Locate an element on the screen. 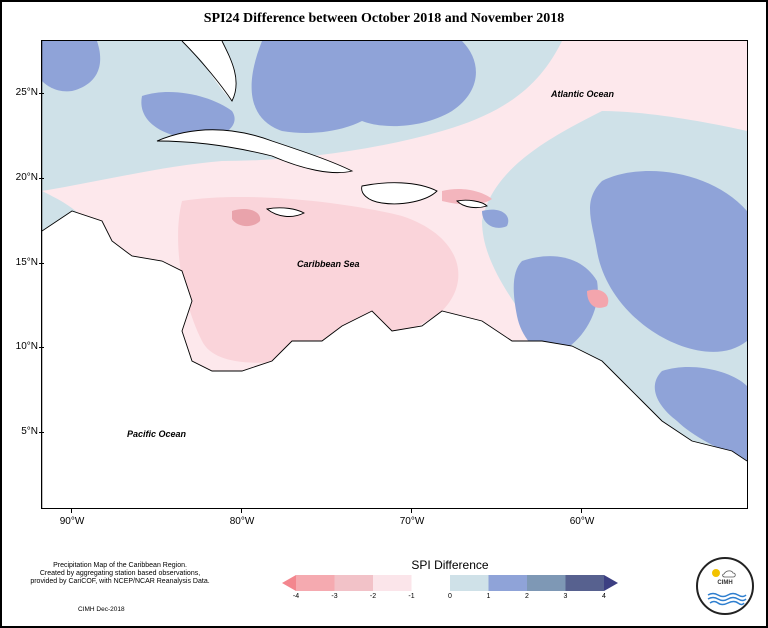  spi-zone-blue-cuba is located at coordinates (188, 115).